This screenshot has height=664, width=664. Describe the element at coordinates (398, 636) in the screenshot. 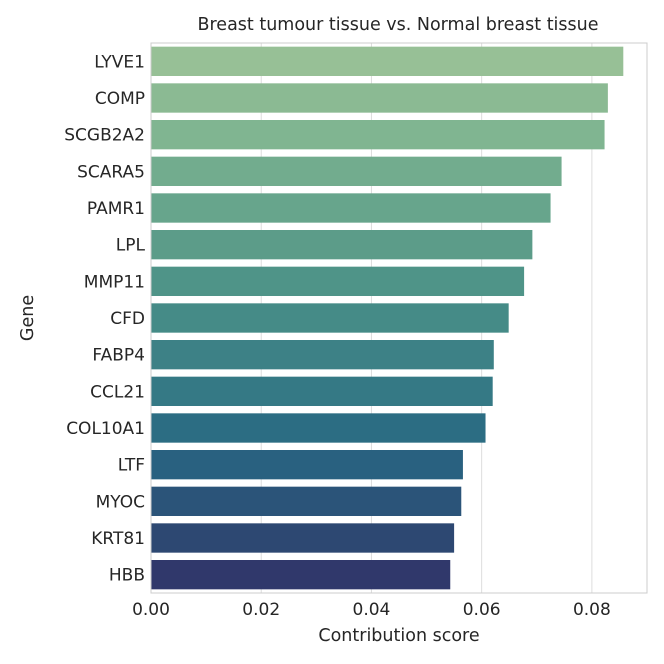

I see `x-axis-title: Contribution score` at that location.